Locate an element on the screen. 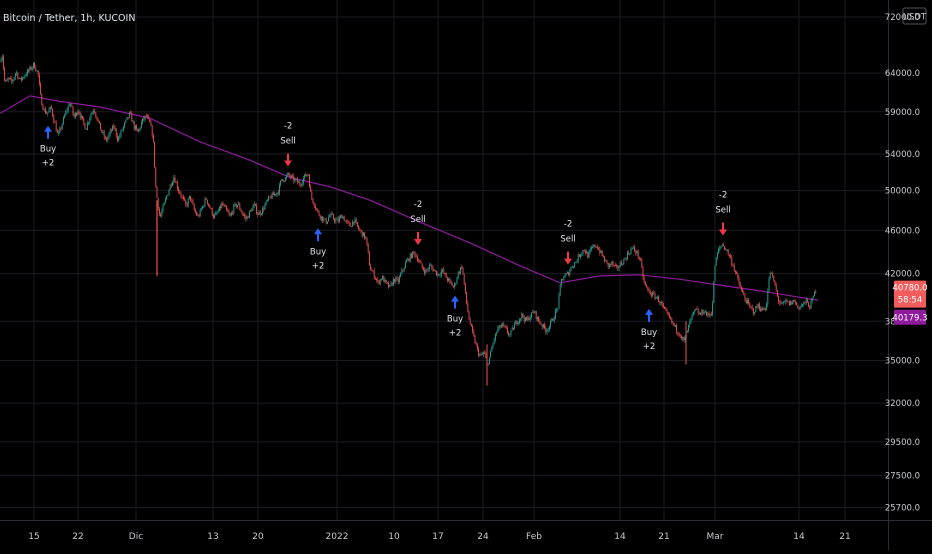 The image size is (932, 554). ma-value-label: 40179.3 is located at coordinates (910, 317).